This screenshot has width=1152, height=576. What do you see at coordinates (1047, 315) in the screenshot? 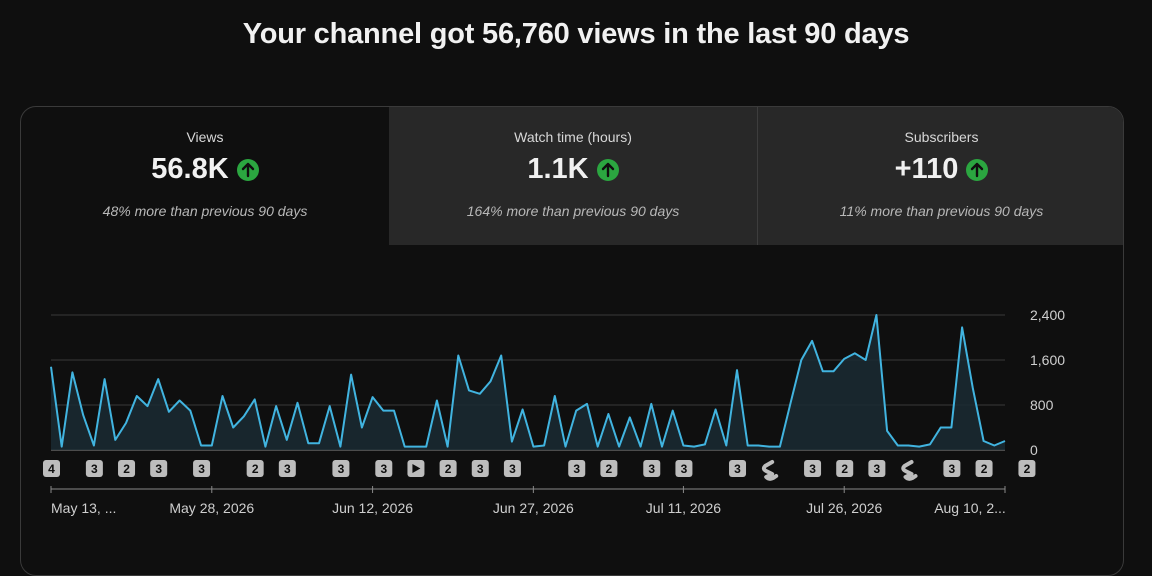
I see `y-tick-label: 2,400` at bounding box center [1047, 315].